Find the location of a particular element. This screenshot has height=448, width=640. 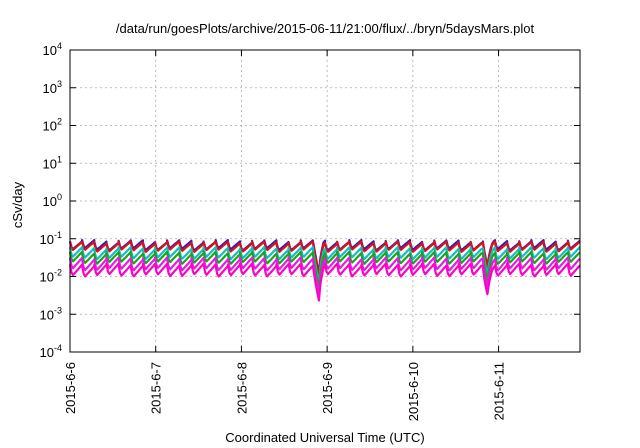

x-tick-label: 2015-6-9 is located at coordinates (327, 388).